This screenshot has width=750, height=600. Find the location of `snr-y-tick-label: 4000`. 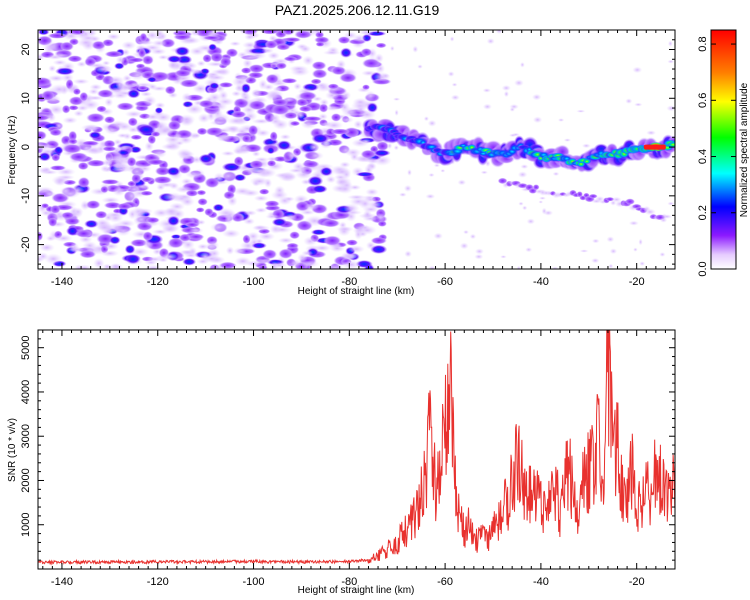

snr-y-tick-label: 4000 is located at coordinates (26, 392).